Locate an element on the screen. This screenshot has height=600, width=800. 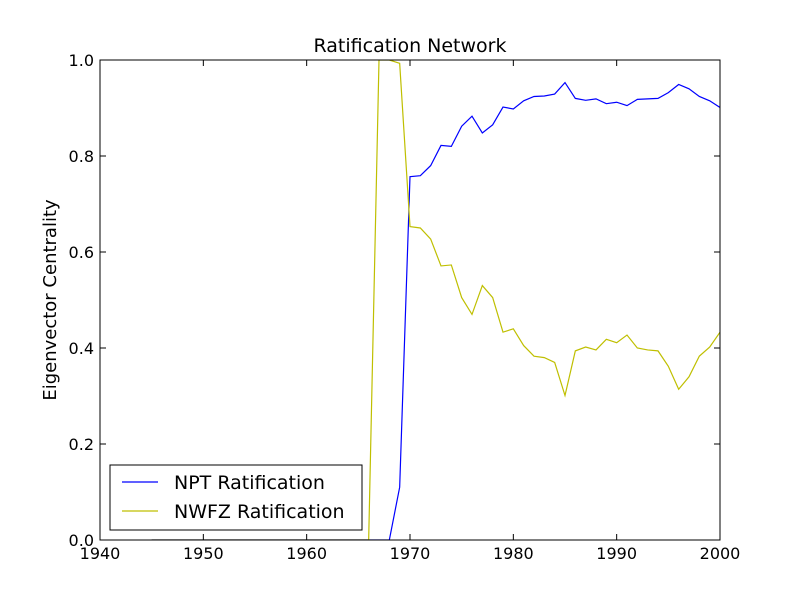
x-tick-label: 1950 is located at coordinates (203, 553).